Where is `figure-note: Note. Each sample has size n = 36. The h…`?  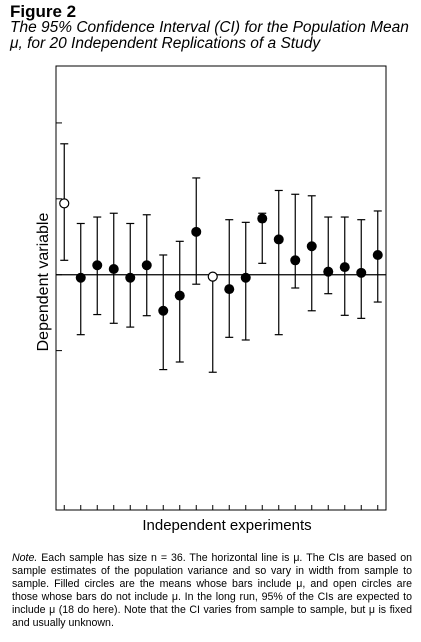
figure-note: Note. Each sample has size n = 36. The h… is located at coordinates (212, 591).